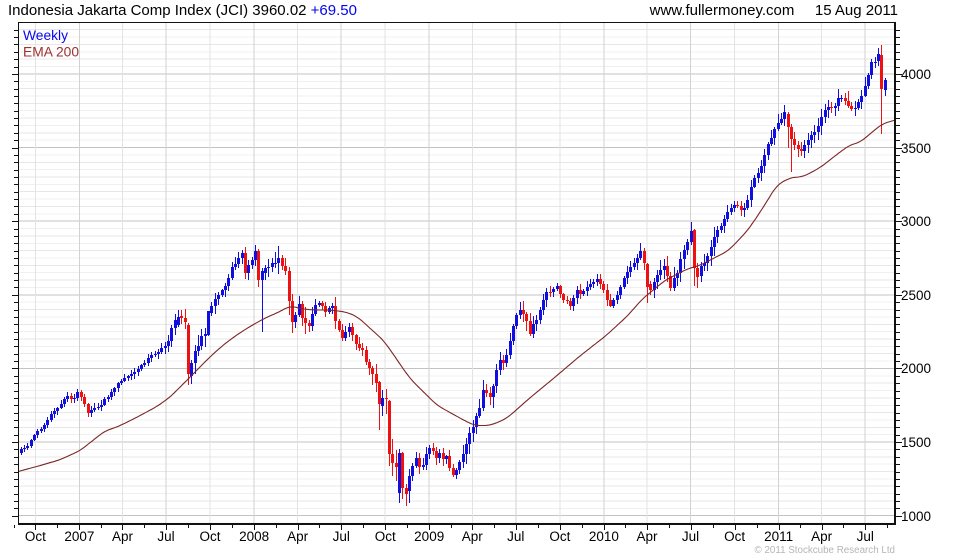 The image size is (980, 560). What do you see at coordinates (916, 516) in the screenshot?
I see `svg-text: 1000` at bounding box center [916, 516].